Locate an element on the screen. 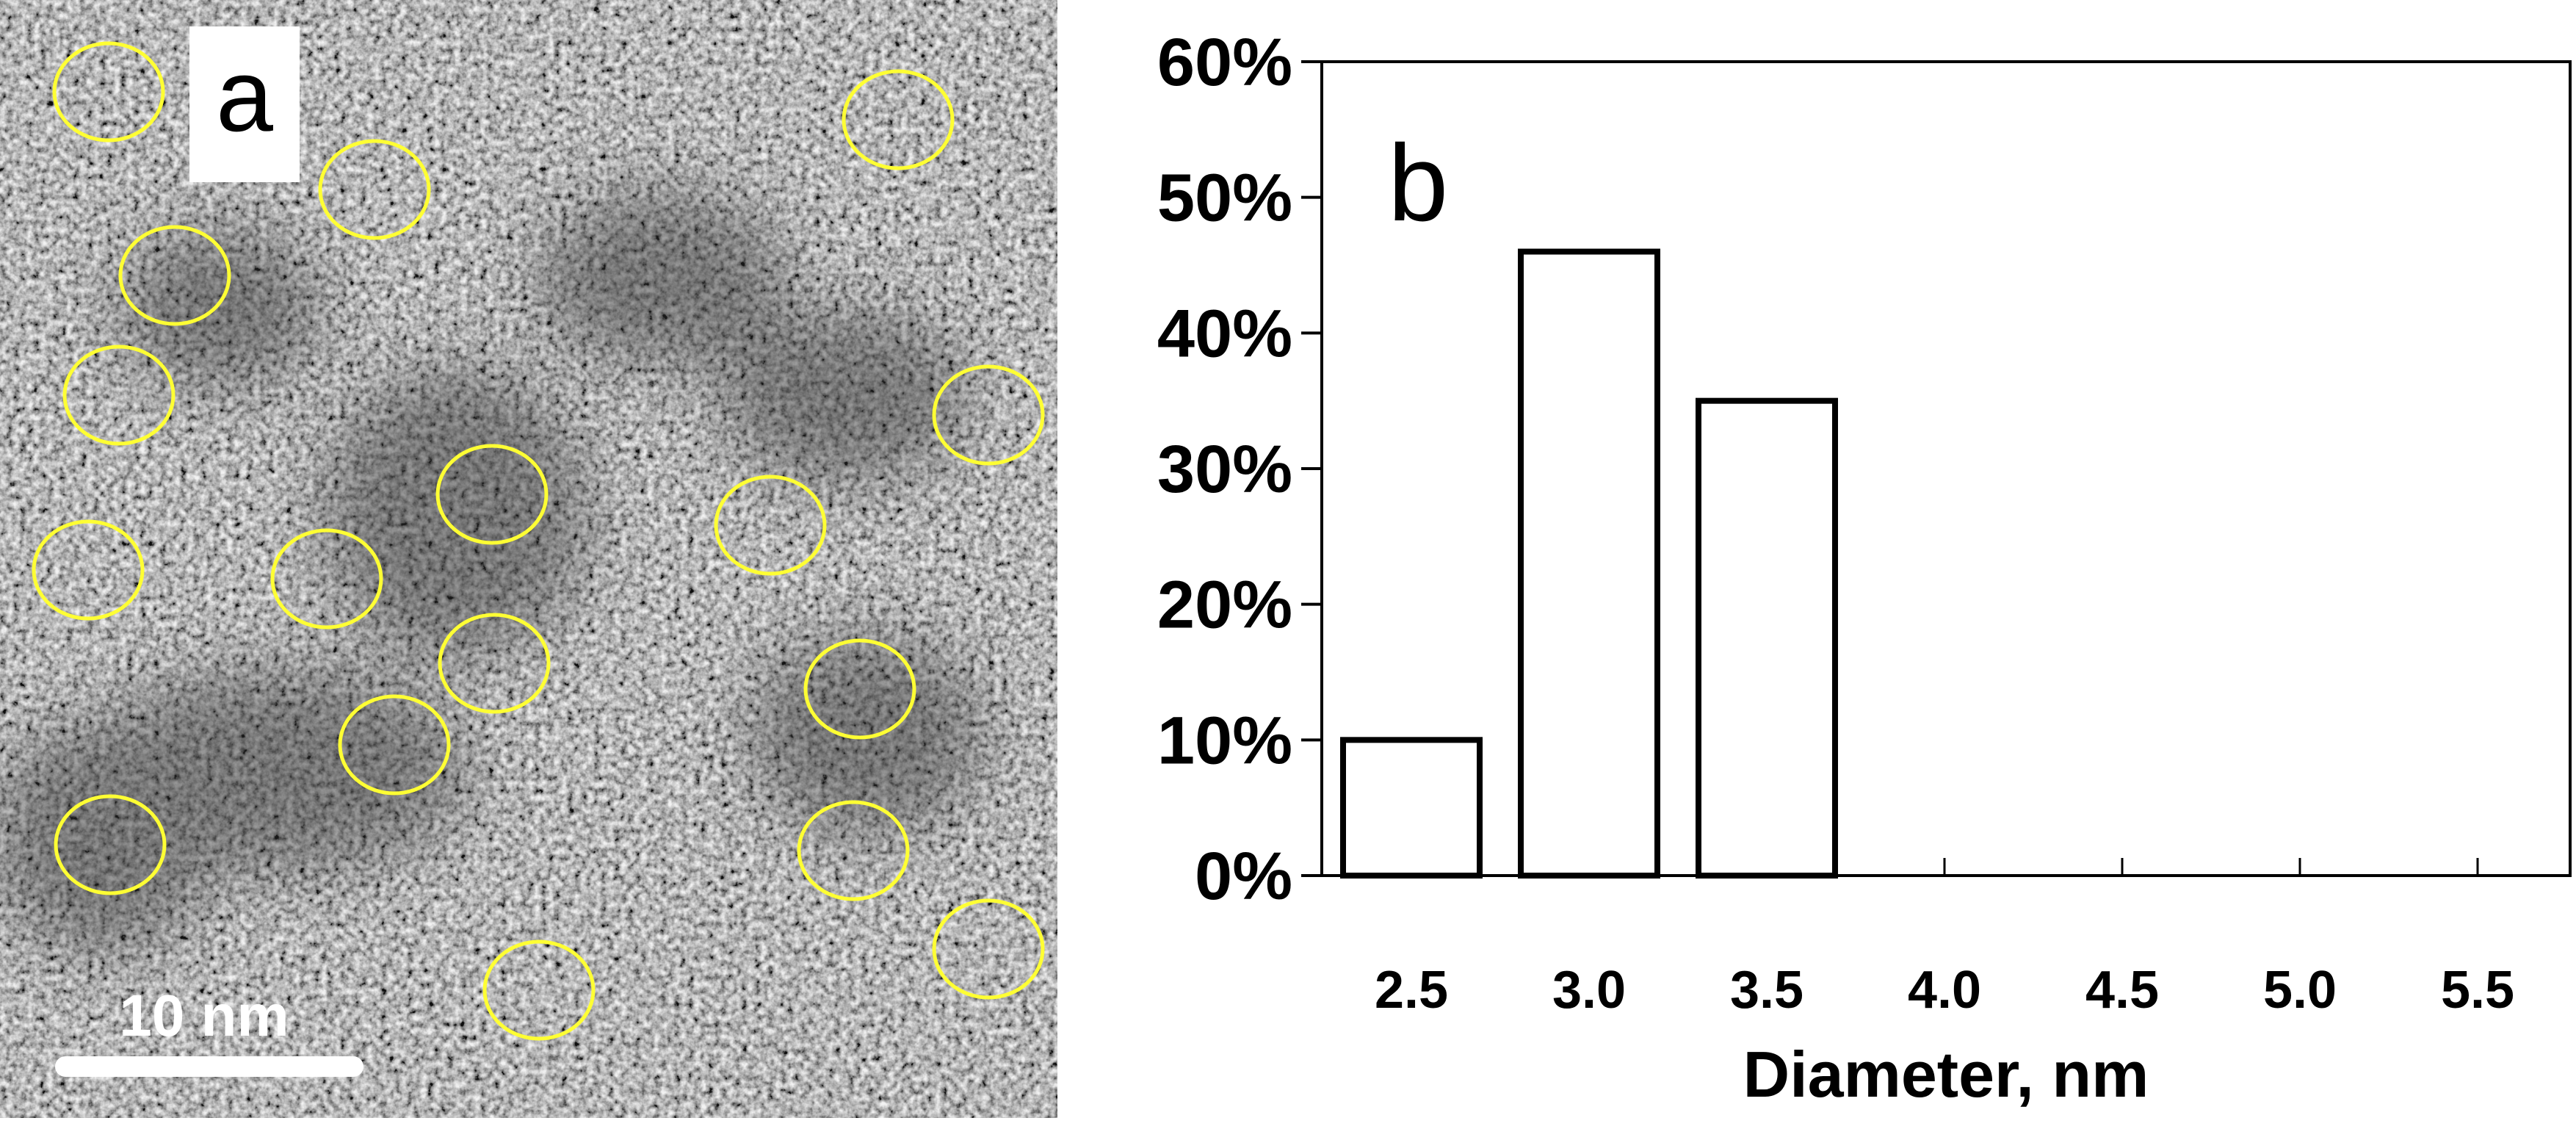 This screenshot has width=2576, height=1129. x-axis-label: Diameter, nm is located at coordinates (1946, 1074).